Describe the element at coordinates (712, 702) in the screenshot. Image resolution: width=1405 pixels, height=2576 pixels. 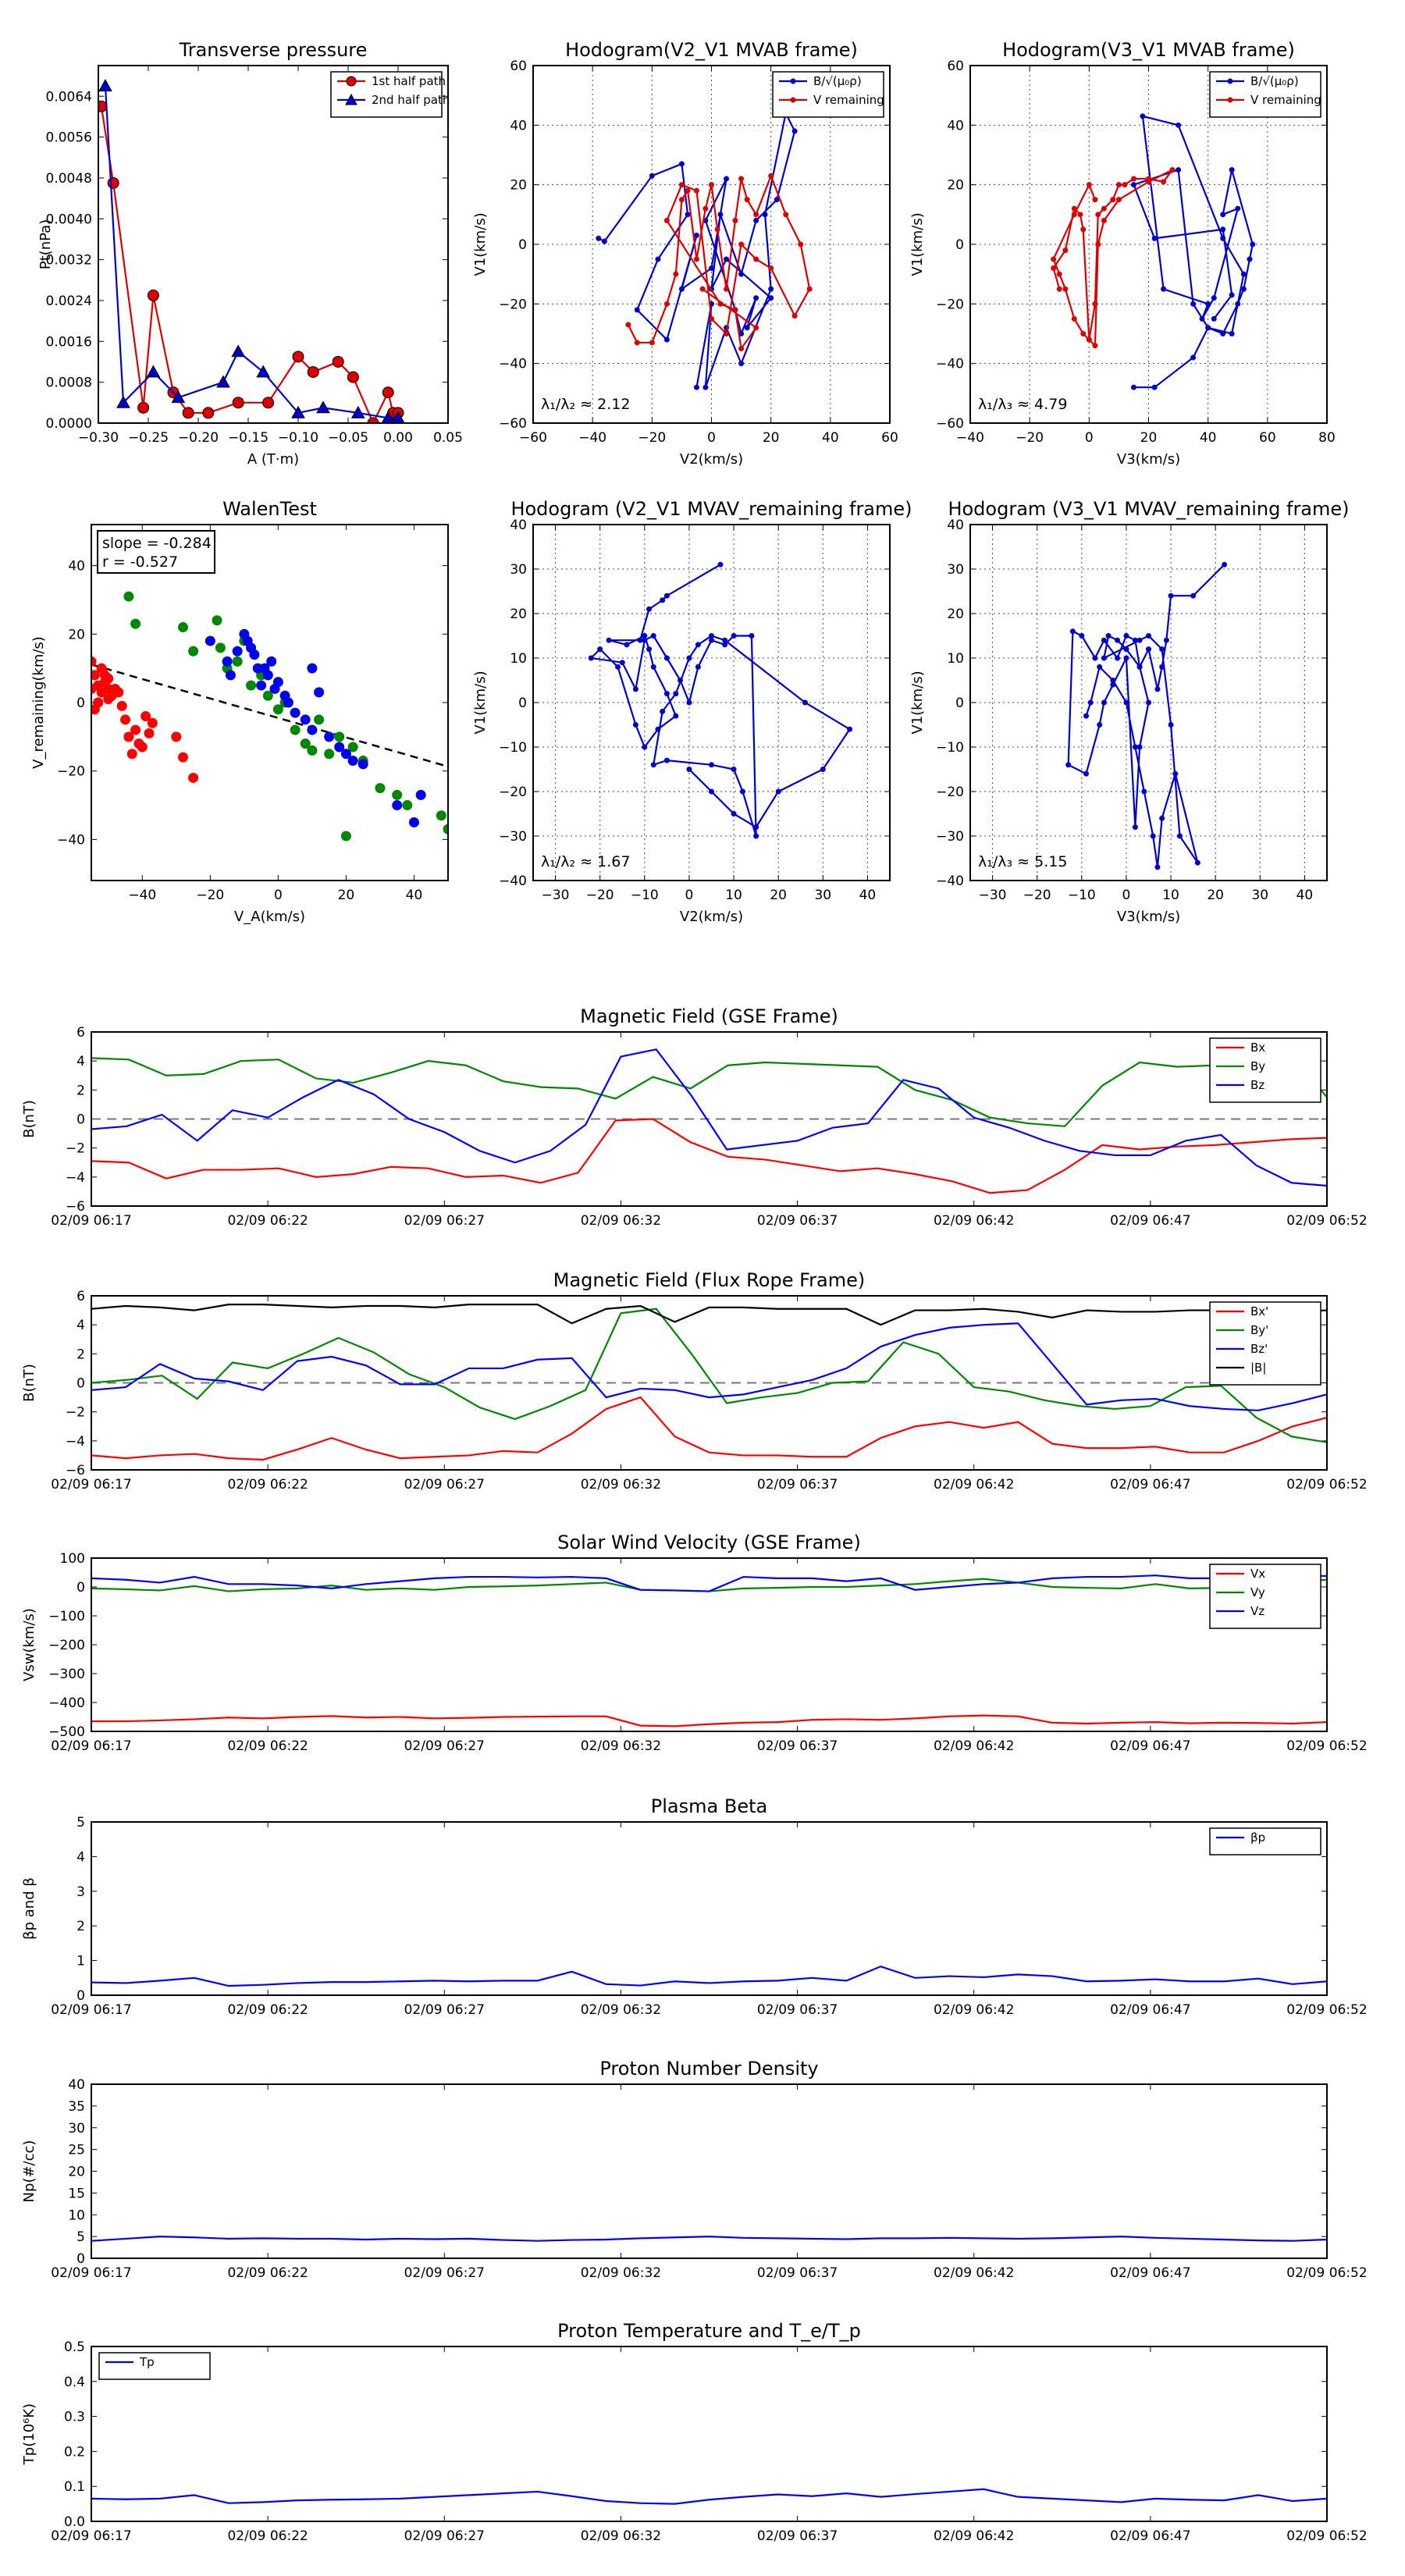
I see `plot-frame` at that location.